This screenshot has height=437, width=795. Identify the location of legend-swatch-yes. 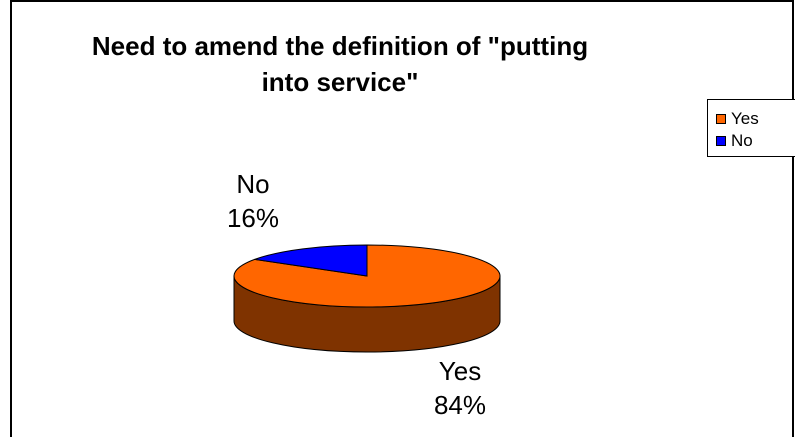
(721, 119).